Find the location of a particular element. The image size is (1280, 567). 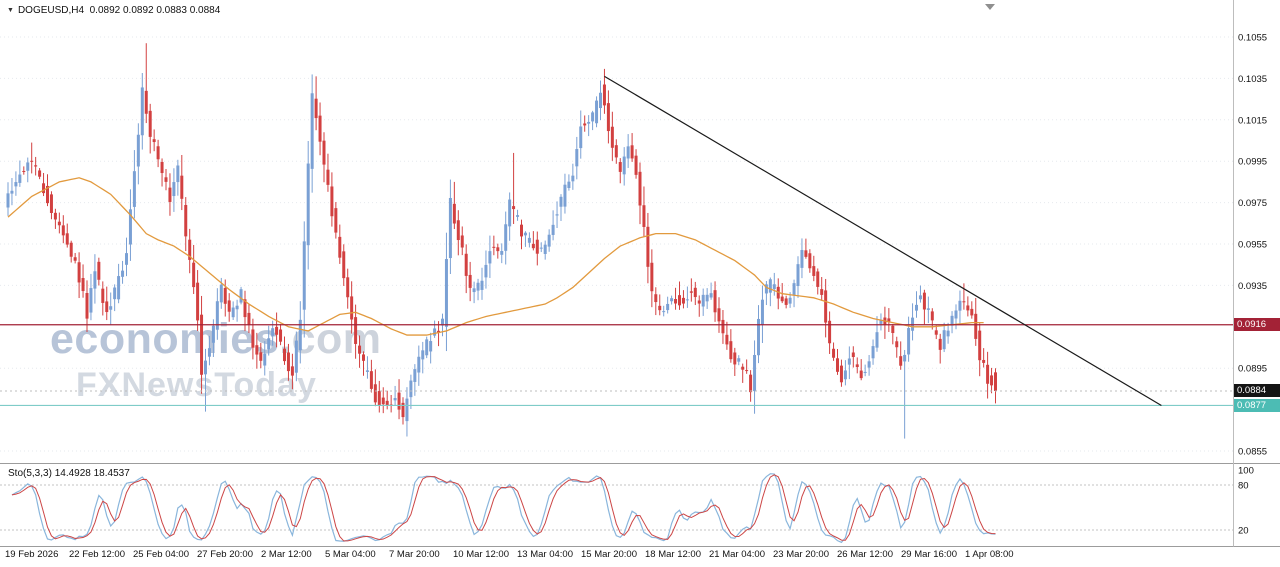

time-label: 26 Mar 12:00 is located at coordinates (865, 554).